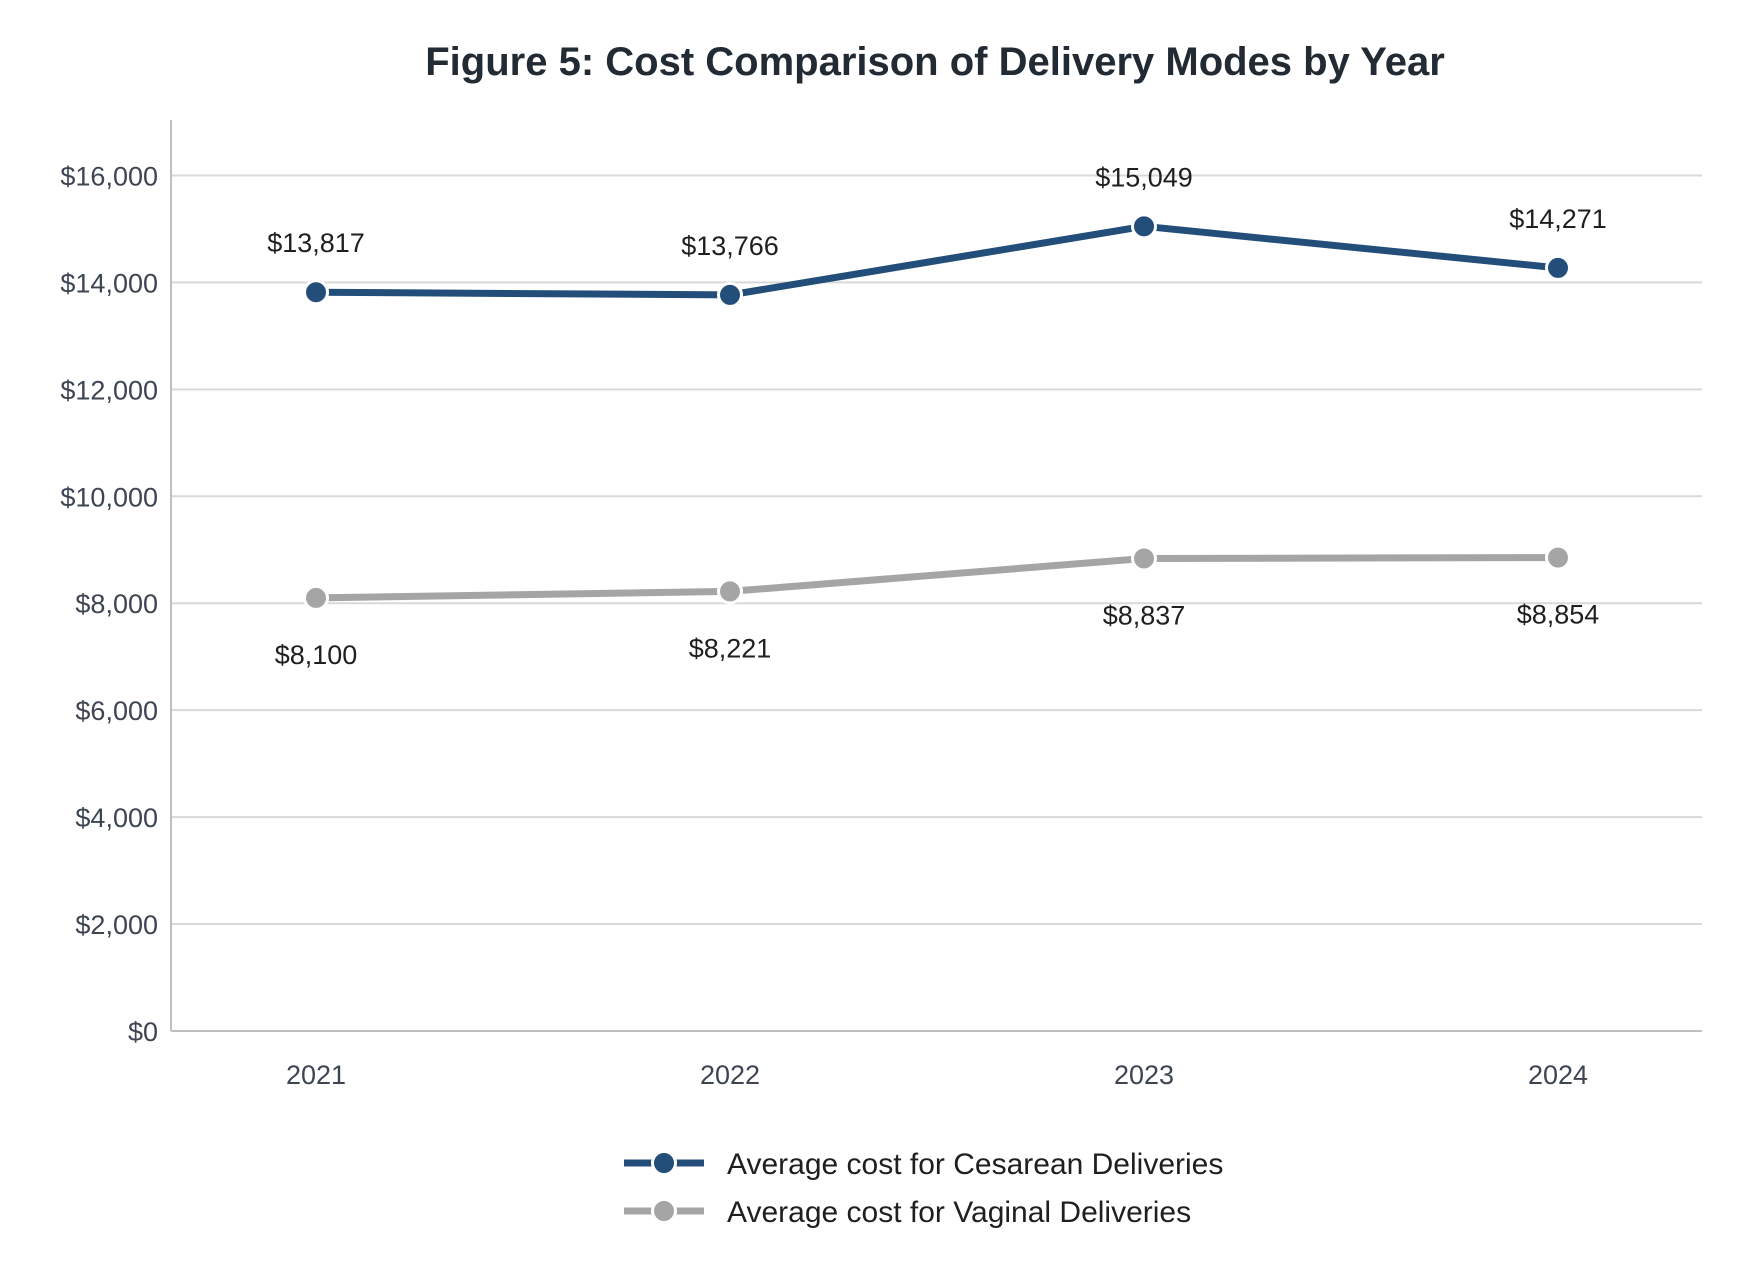 This screenshot has width=1738, height=1284. What do you see at coordinates (1144, 177) in the screenshot?
I see `data-label: $15,049` at bounding box center [1144, 177].